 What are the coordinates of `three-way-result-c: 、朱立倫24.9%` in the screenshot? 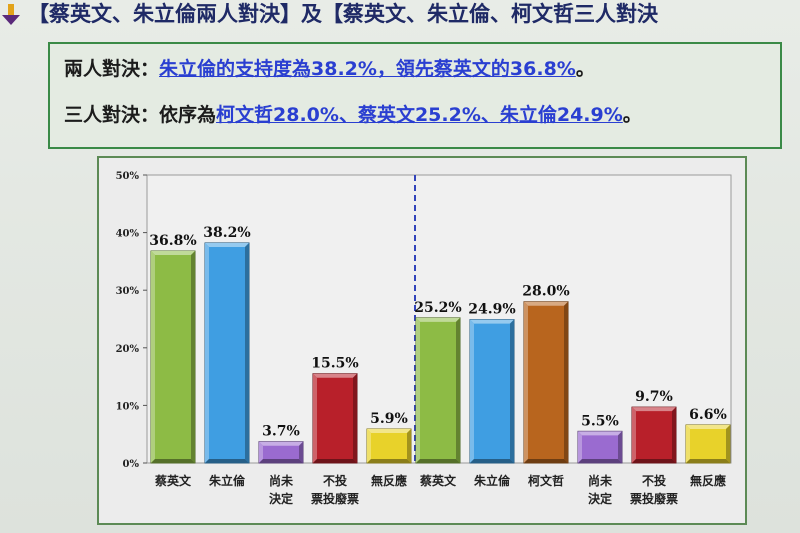 It's located at (551, 115).